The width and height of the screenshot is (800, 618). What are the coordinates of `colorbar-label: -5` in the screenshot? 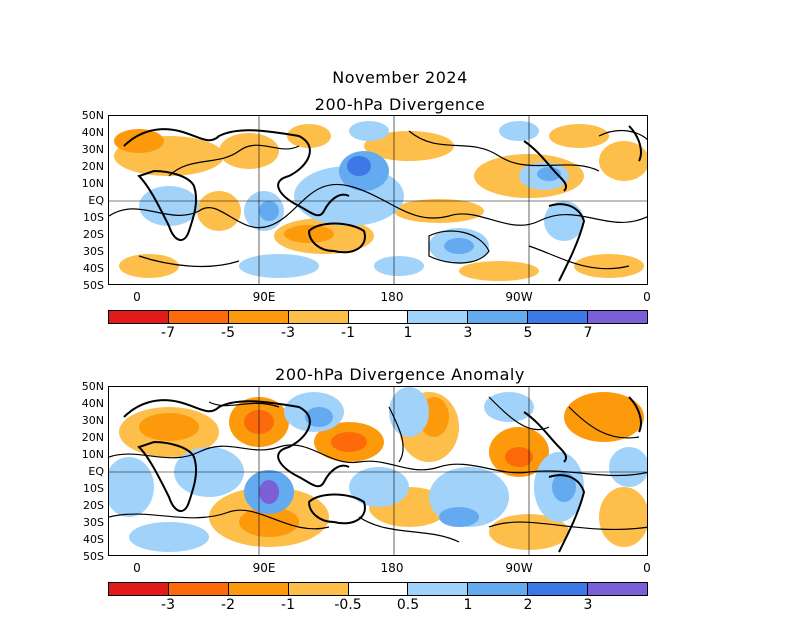 It's located at (228, 333).